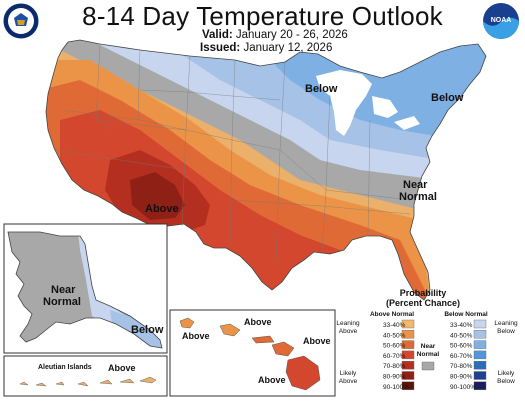 The width and height of the screenshot is (525, 405). I want to click on noaa-logo-text: NOAA, so click(501, 20).